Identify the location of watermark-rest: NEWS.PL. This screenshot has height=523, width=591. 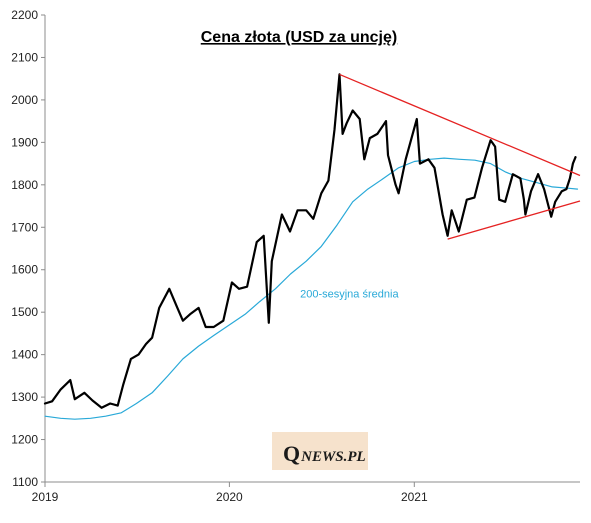
(333, 457).